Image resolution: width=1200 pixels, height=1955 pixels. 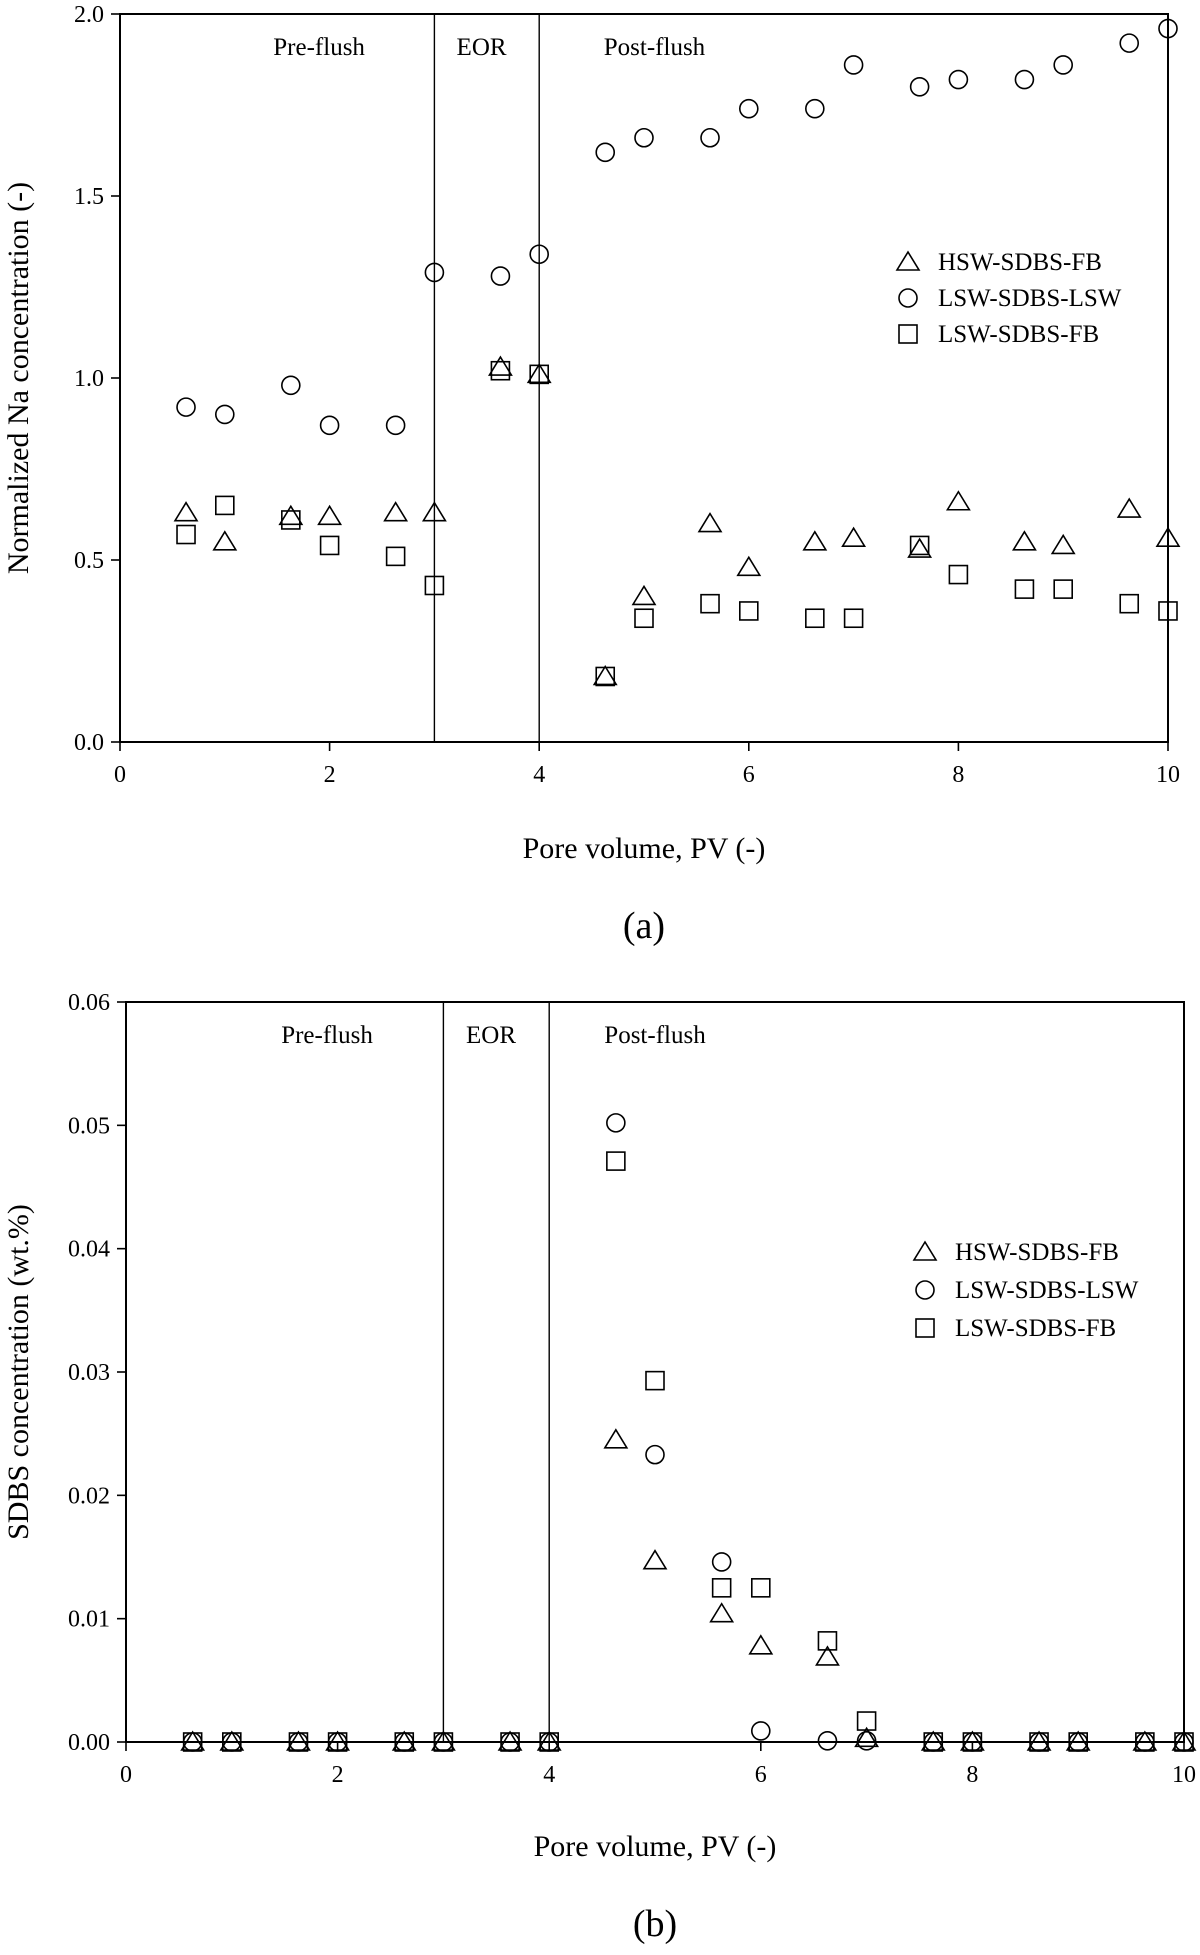 What do you see at coordinates (18, 378) in the screenshot?
I see `y-axis-title: Normalized Na concentration (-)` at bounding box center [18, 378].